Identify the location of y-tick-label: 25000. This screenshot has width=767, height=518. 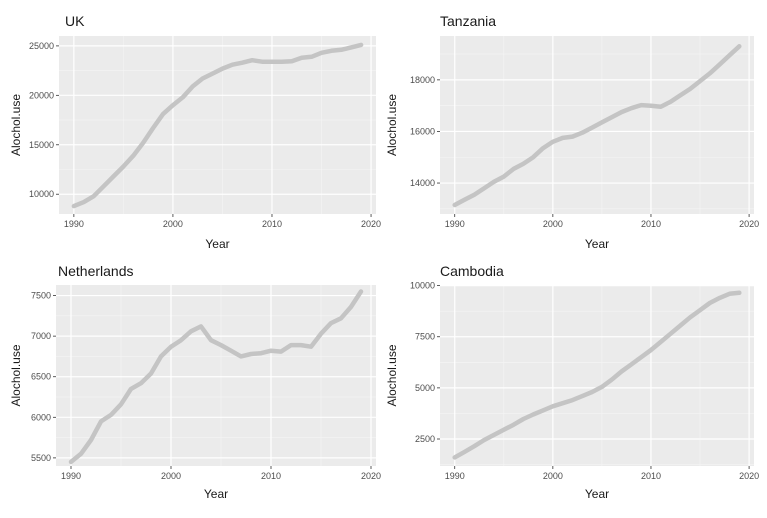
(41, 46).